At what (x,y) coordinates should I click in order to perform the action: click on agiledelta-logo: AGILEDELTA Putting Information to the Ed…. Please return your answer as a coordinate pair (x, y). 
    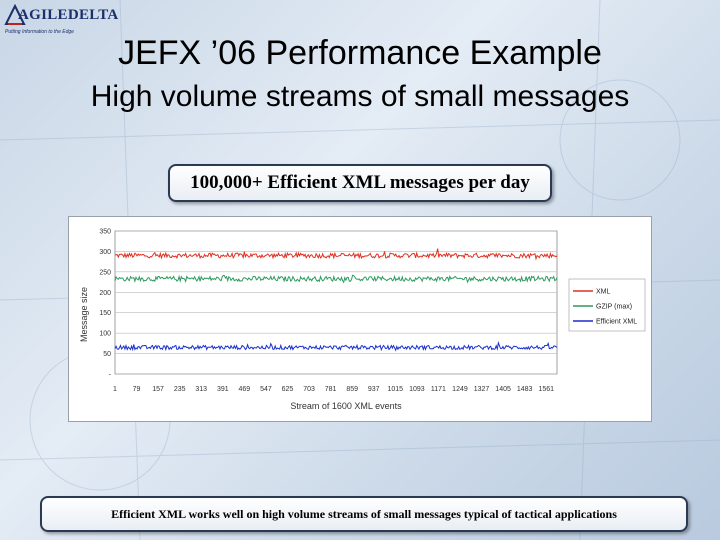
    Looking at the image, I should click on (61, 21).